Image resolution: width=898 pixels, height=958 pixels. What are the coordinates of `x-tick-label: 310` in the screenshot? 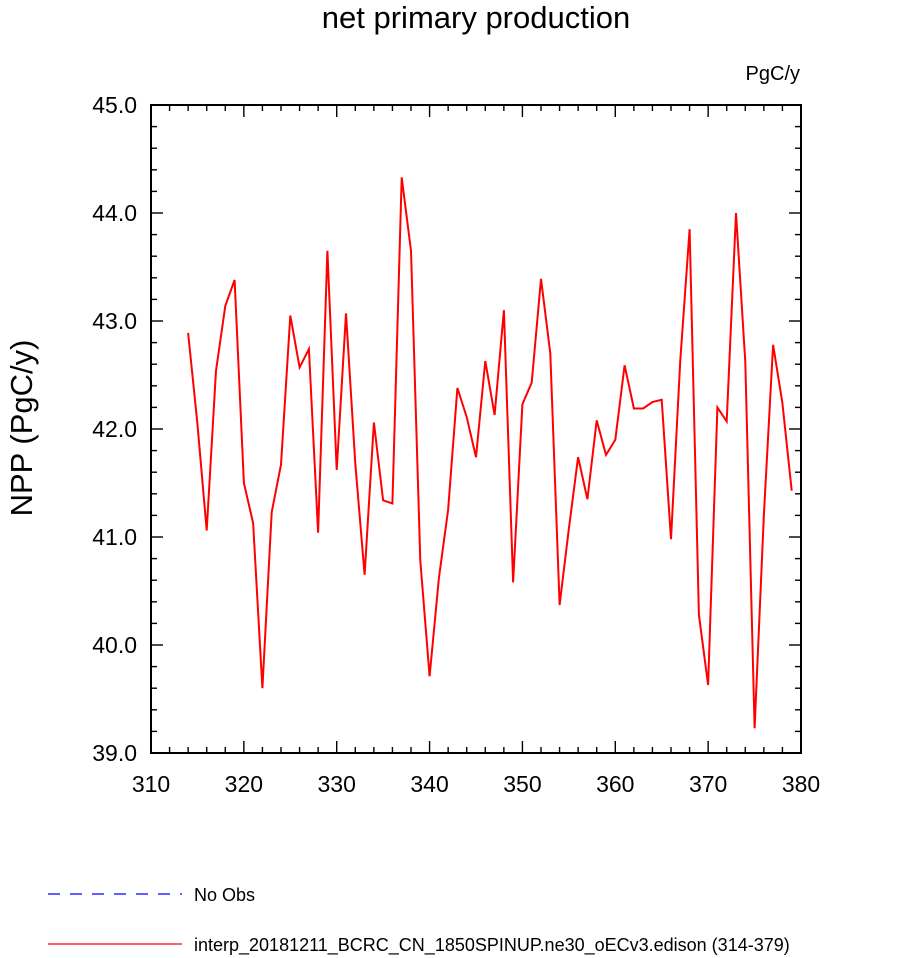 It's located at (151, 784).